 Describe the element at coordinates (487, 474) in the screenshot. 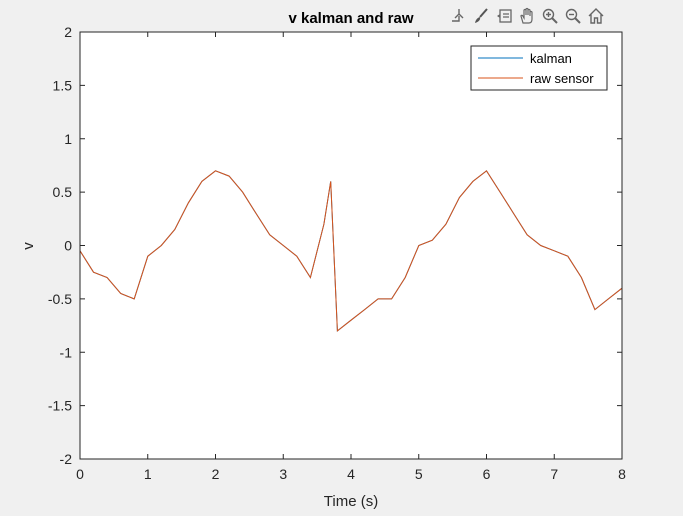

I see `x-tick-label: 6` at that location.